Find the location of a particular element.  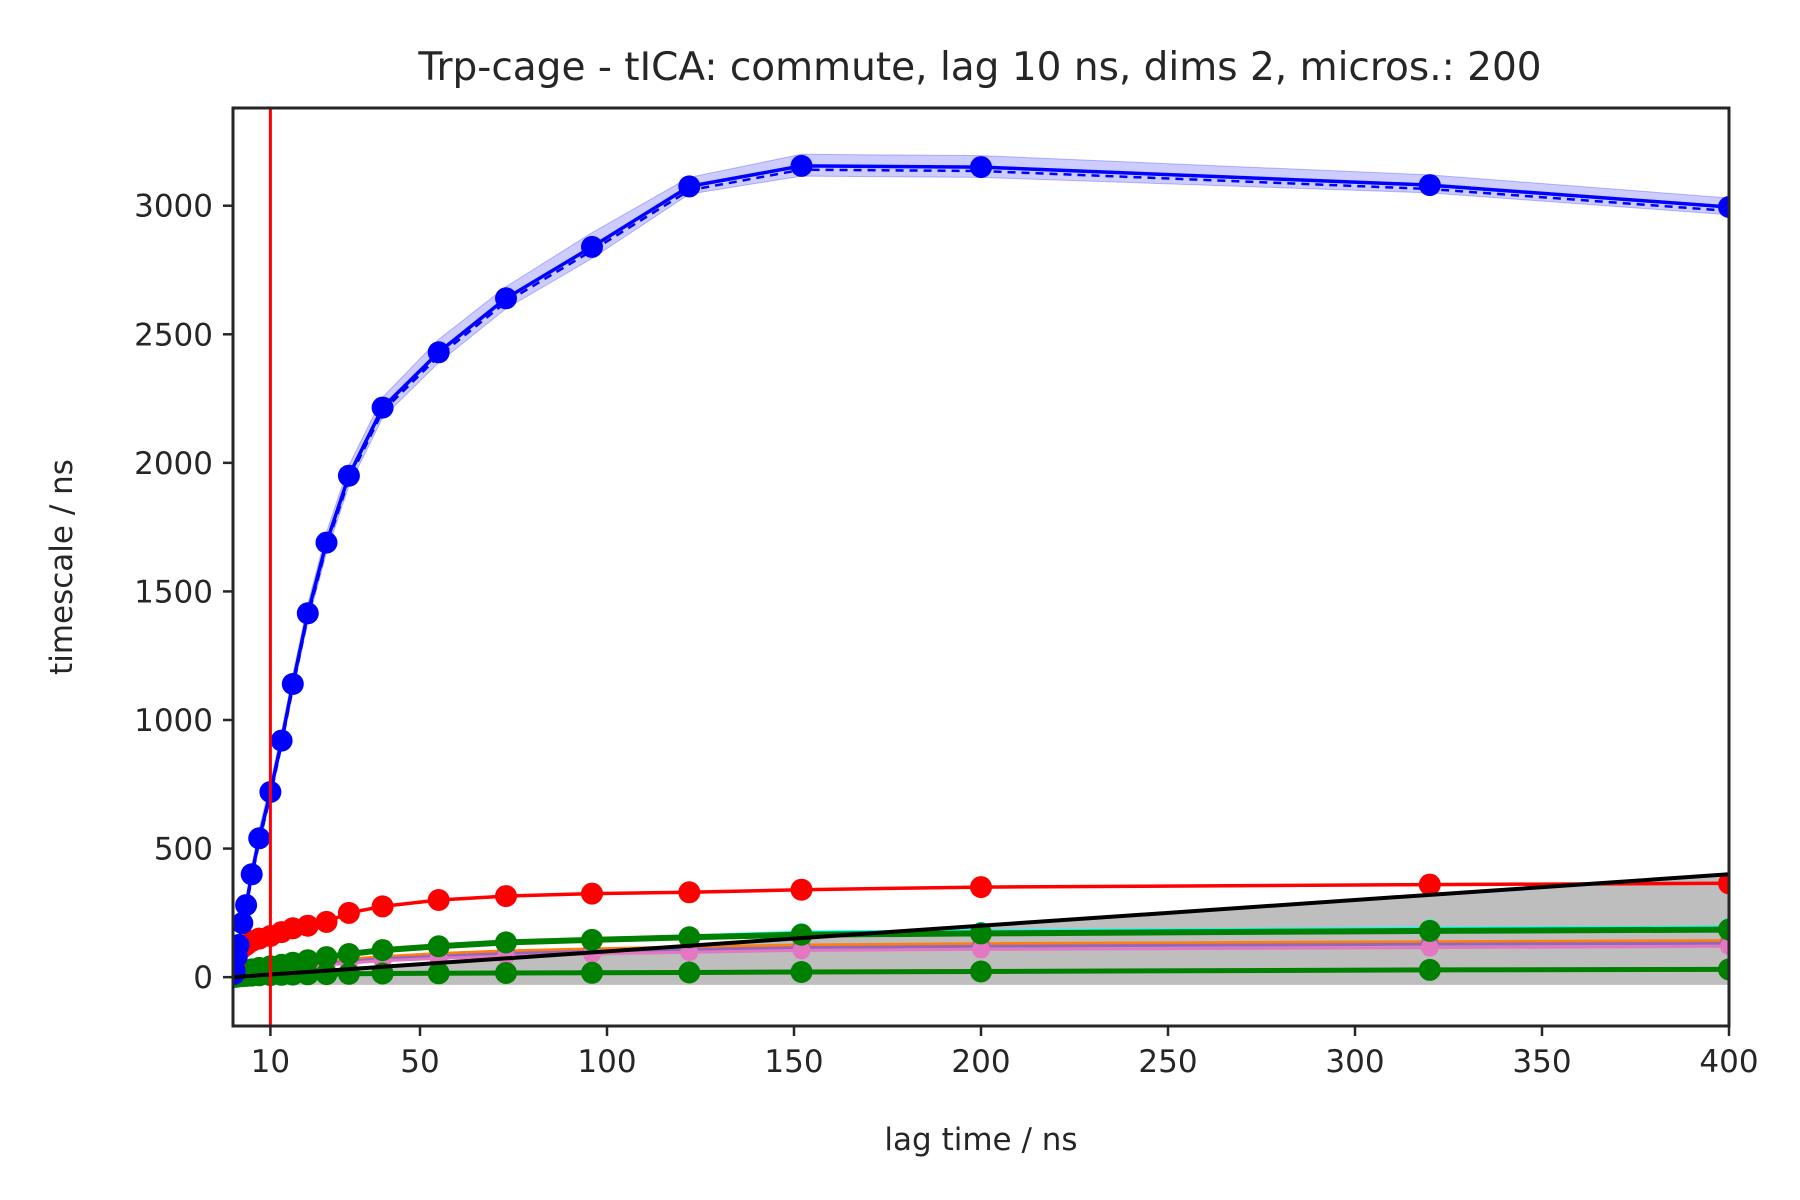

x-tick-label-10: 10 is located at coordinates (270, 1062).